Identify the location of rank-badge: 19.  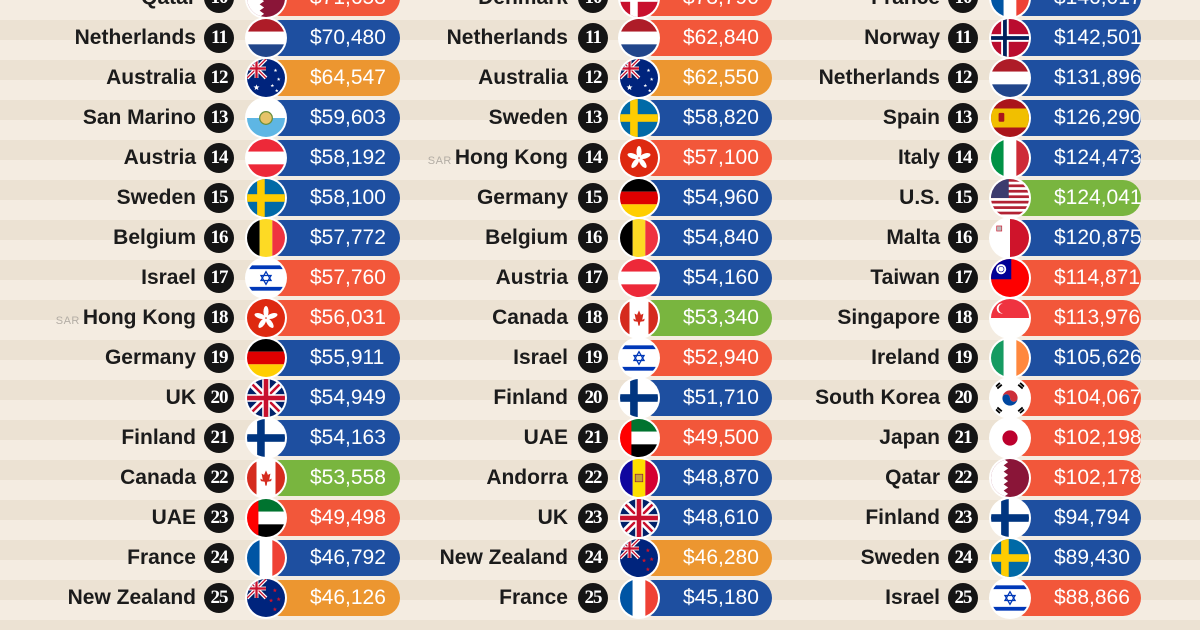
(593, 358).